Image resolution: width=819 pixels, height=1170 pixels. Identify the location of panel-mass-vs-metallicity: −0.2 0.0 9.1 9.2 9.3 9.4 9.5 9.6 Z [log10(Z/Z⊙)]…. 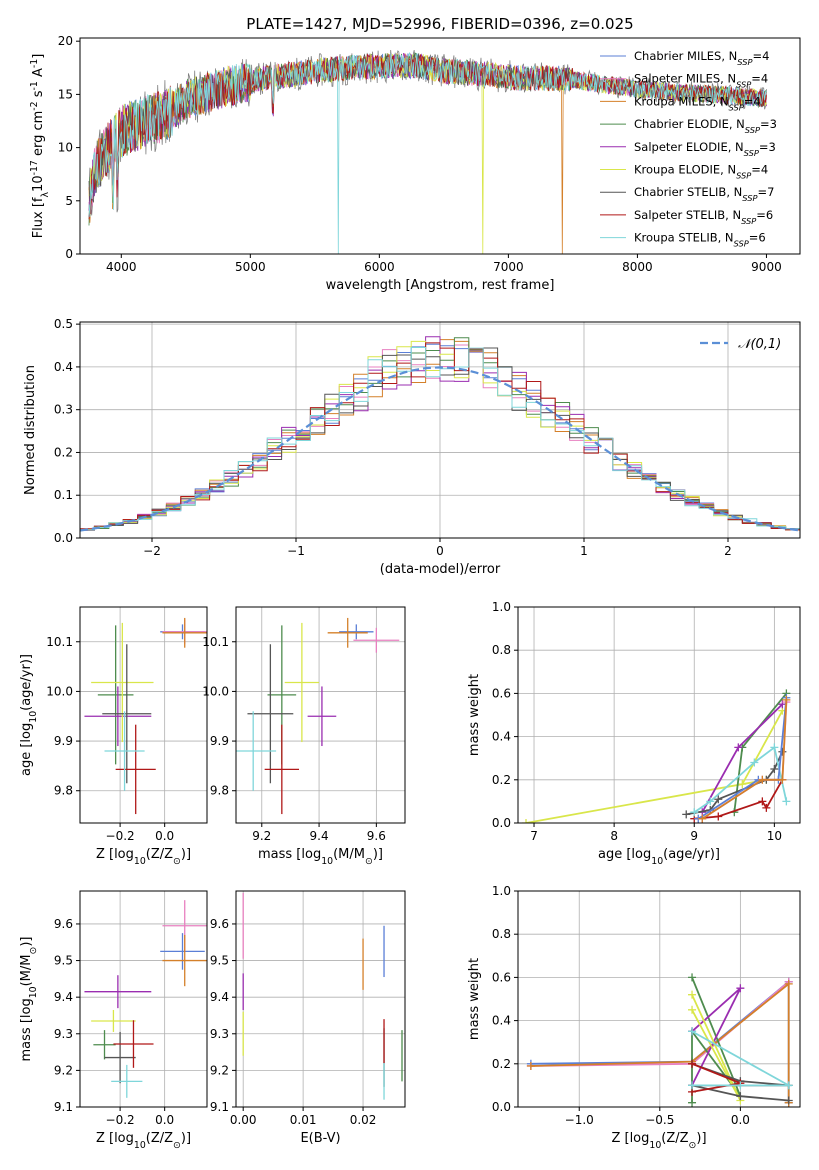
(113, 1020).